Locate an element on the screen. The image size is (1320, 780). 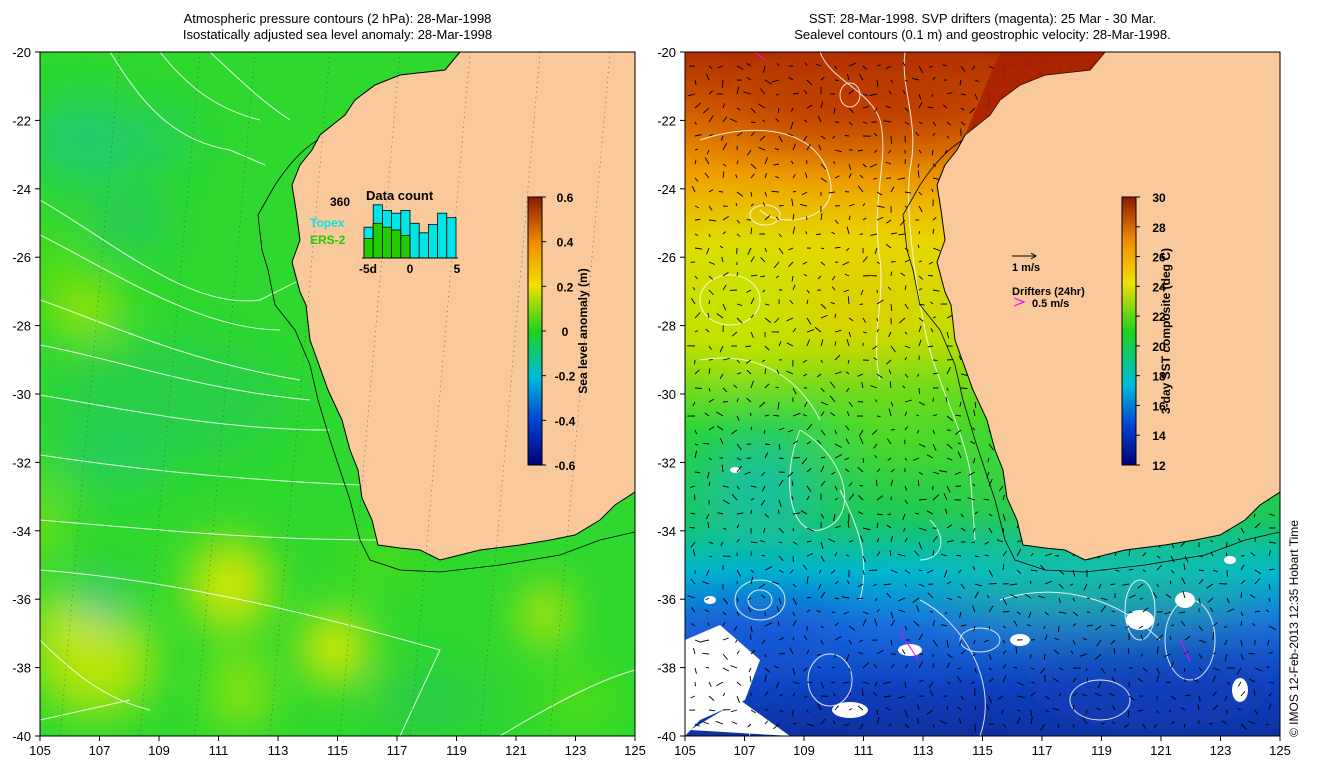
colorbar-tick-label: -0.6 is located at coordinates (565, 466).